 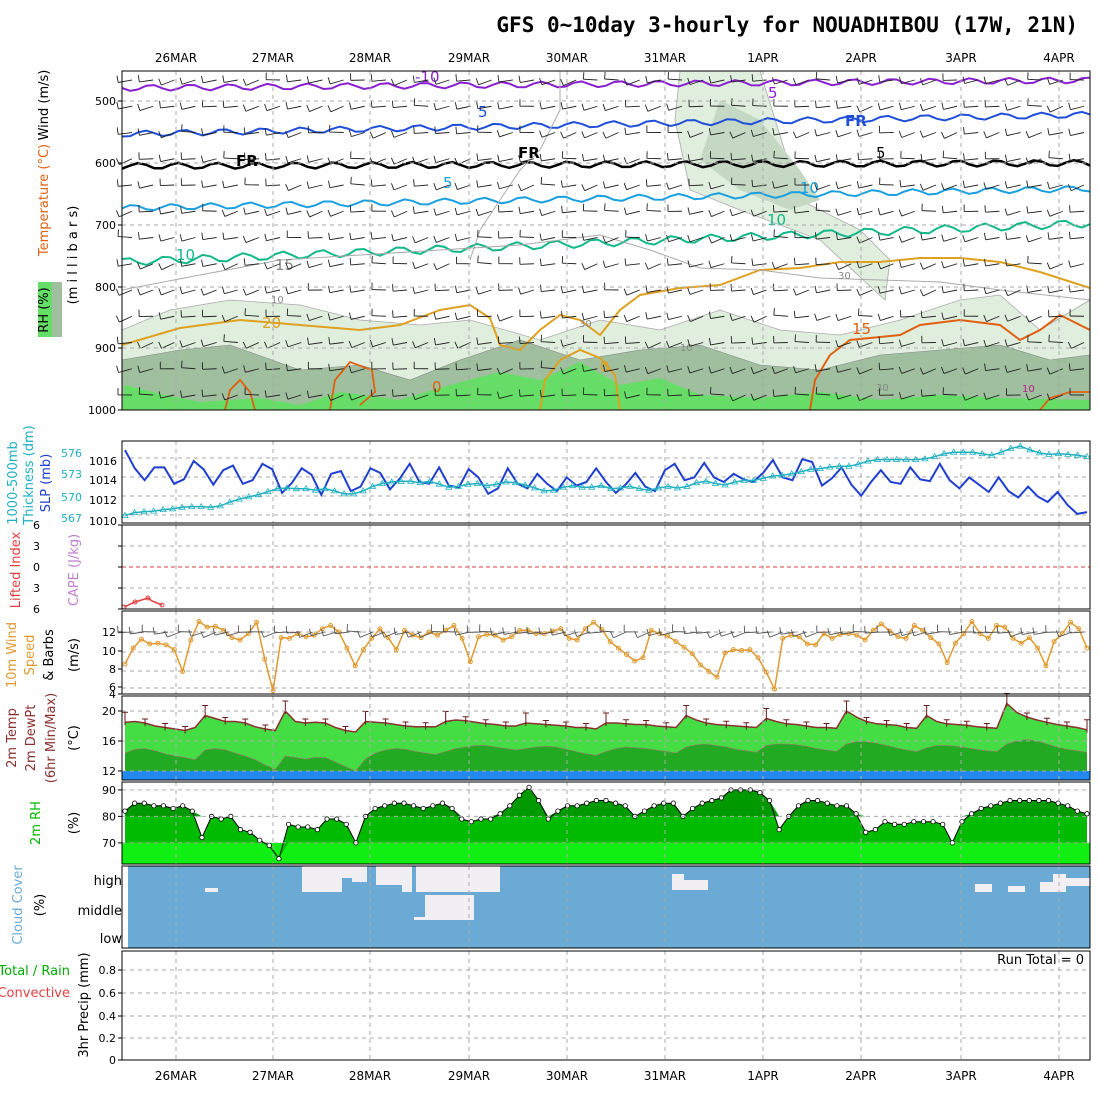 I want to click on contour-label: 5, so click(x=881, y=153).